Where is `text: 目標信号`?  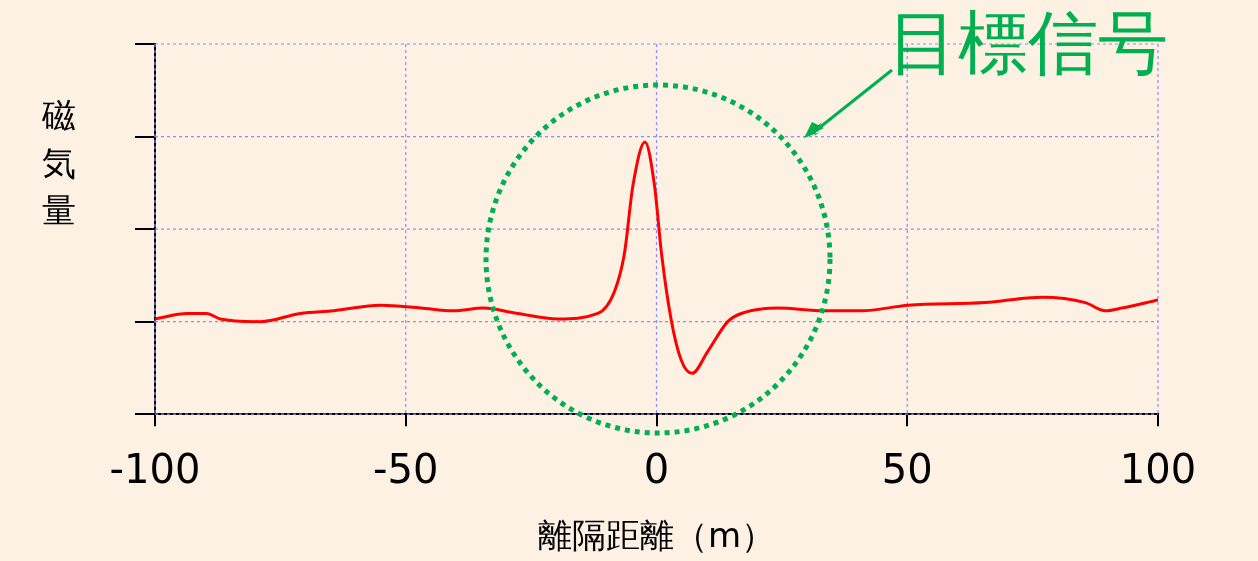
text: 目標信号 is located at coordinates (1028, 43).